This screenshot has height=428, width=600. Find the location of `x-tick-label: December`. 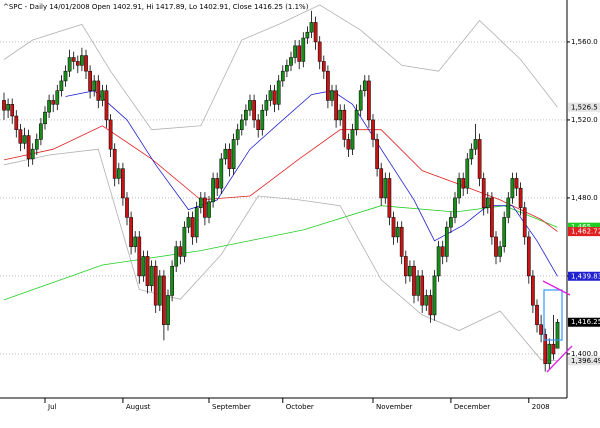

x-tick-label: December is located at coordinates (472, 407).